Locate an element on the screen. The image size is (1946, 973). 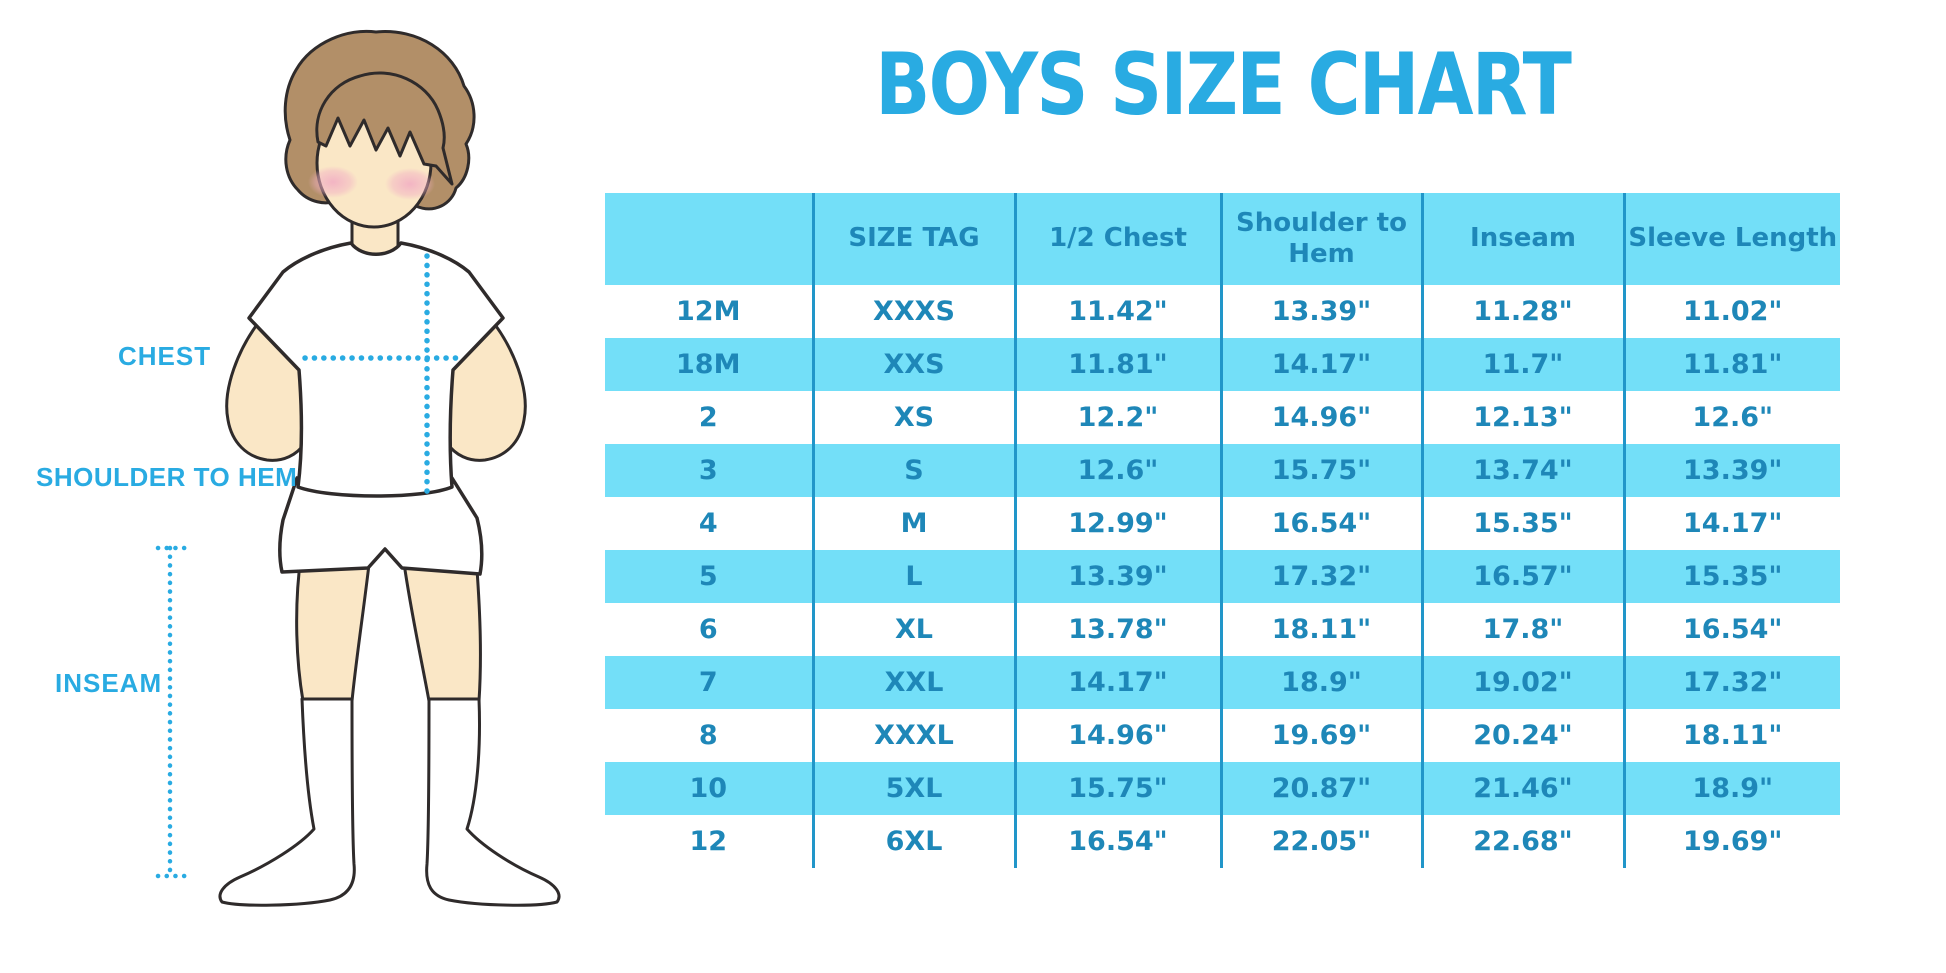
row-size-label: 7 is located at coordinates (708, 682).